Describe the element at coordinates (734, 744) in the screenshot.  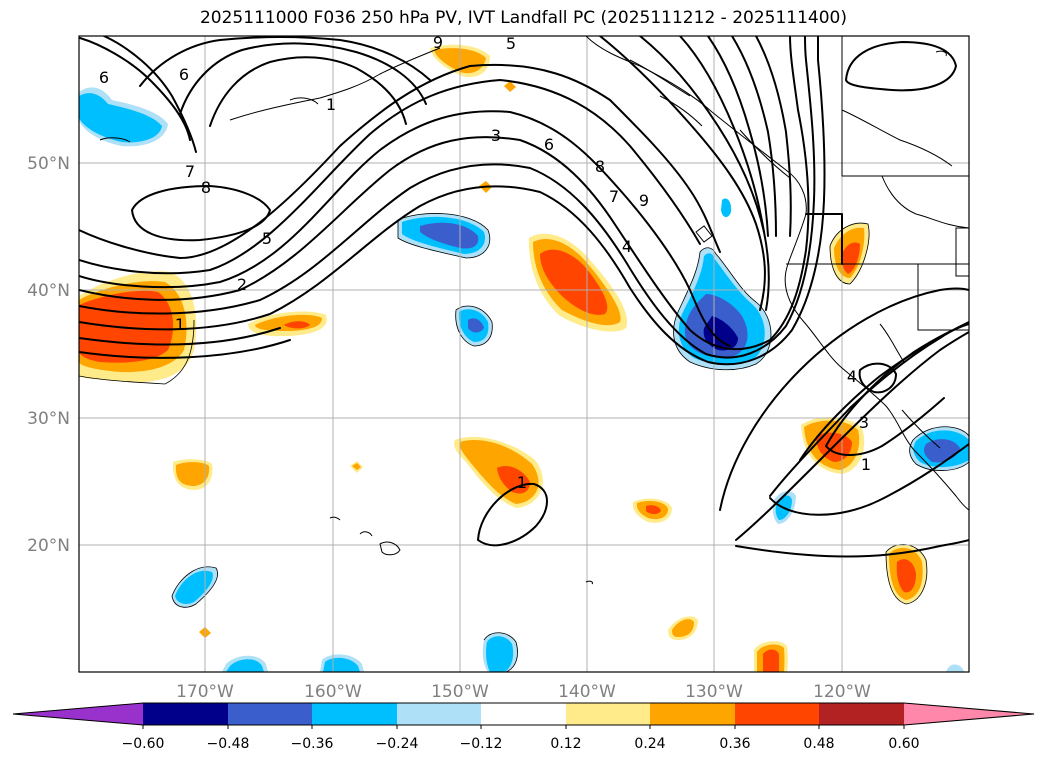
I see `colorbar-tick-label: 0.36` at that location.